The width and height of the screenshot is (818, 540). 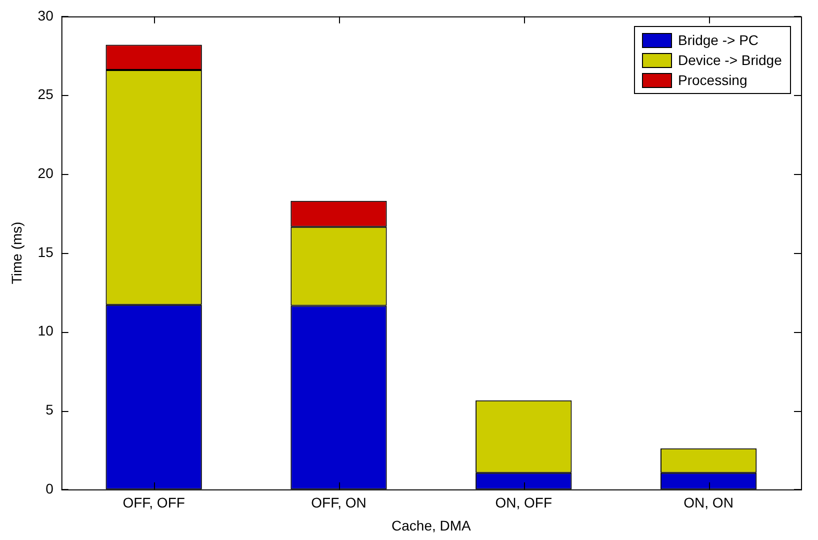 What do you see at coordinates (46, 252) in the screenshot?
I see `y-tick-label: 15` at bounding box center [46, 252].